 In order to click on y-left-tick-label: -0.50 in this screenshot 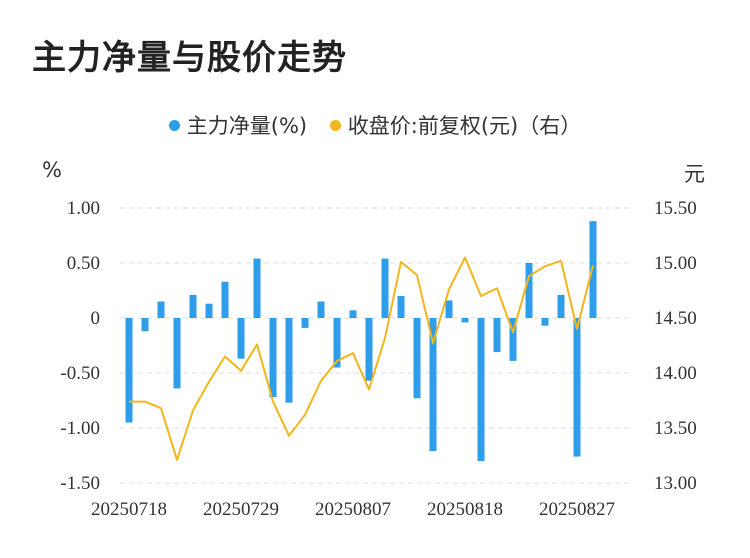, I will do `click(80, 373)`.